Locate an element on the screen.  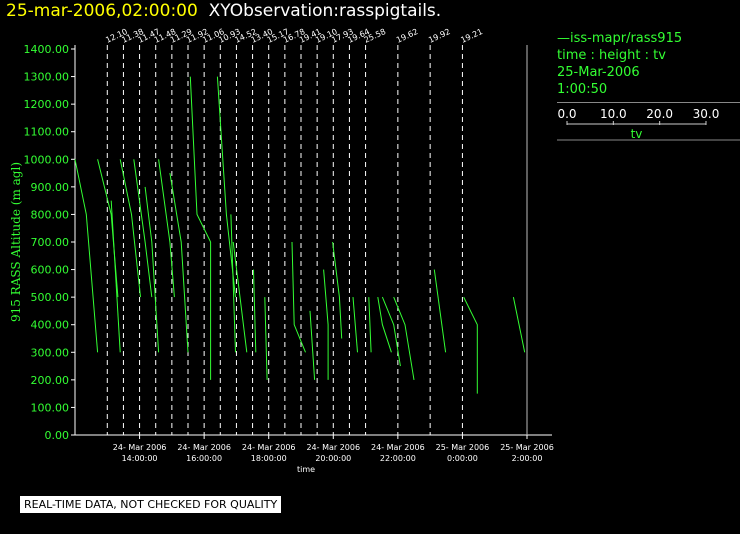
legend-date: 25-Mar-2006 is located at coordinates (598, 72).